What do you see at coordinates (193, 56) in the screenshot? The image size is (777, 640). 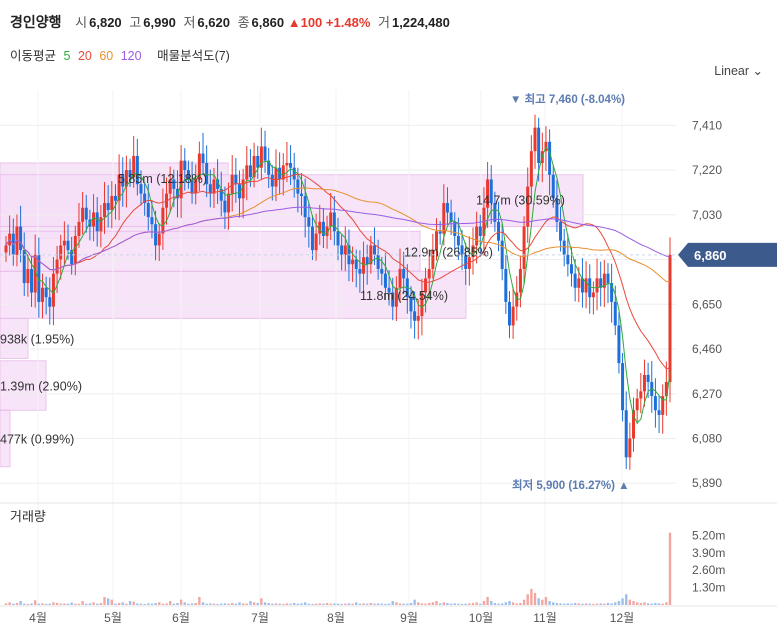 I see `volume-profile-toggle: 매물분석도(7)` at bounding box center [193, 56].